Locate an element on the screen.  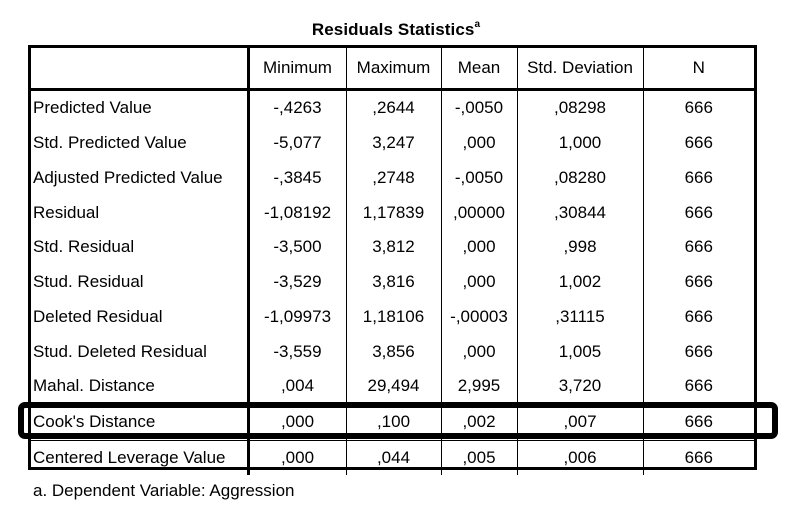
cell-mean: ,00000 is located at coordinates (478, 212).